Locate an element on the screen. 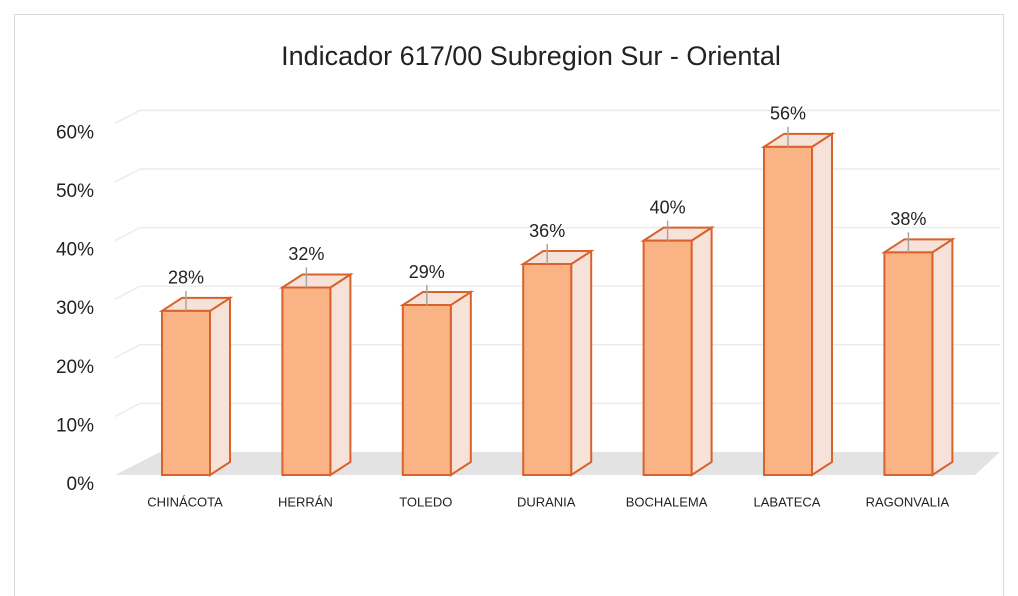  x-tick-label: LABATECA is located at coordinates (787, 501).